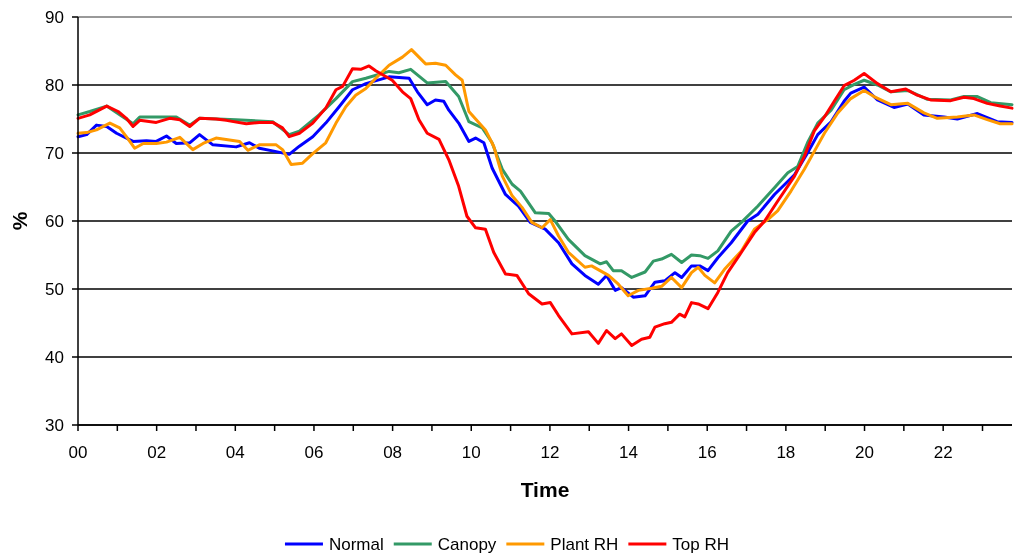  What do you see at coordinates (707, 452) in the screenshot?
I see `x-tick-label: 16` at bounding box center [707, 452].